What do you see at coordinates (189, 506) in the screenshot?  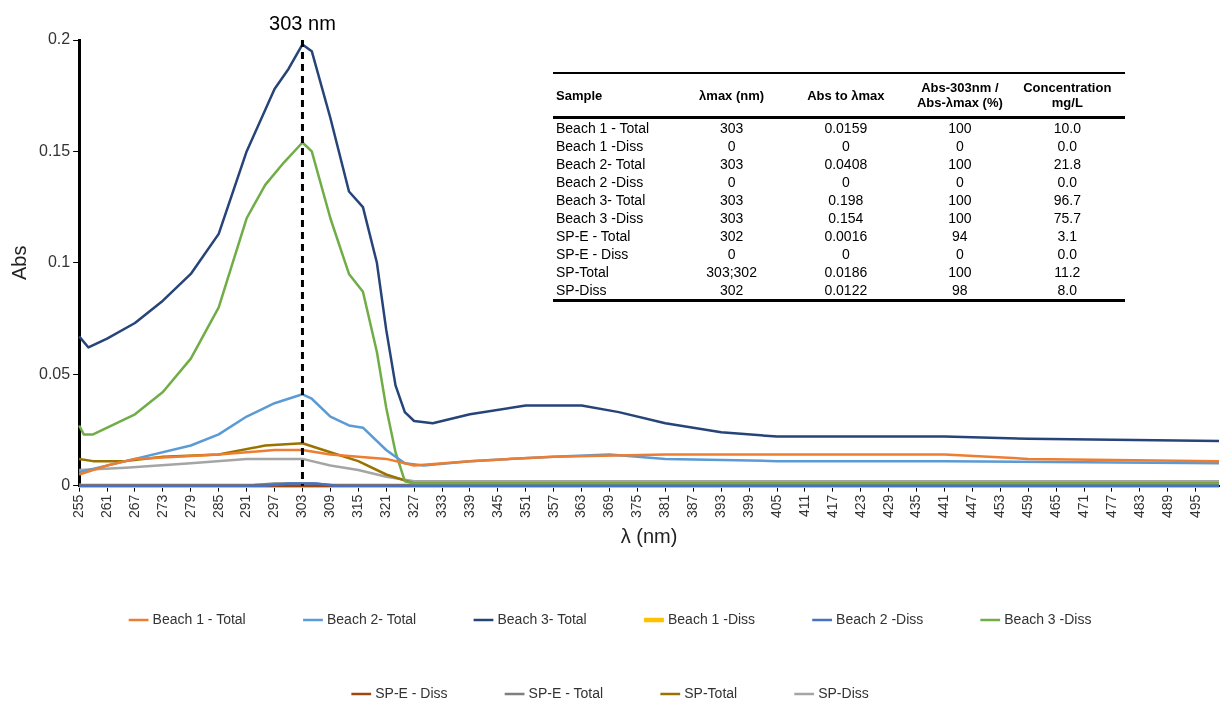 I see `x-tick-label: 279` at bounding box center [189, 506].